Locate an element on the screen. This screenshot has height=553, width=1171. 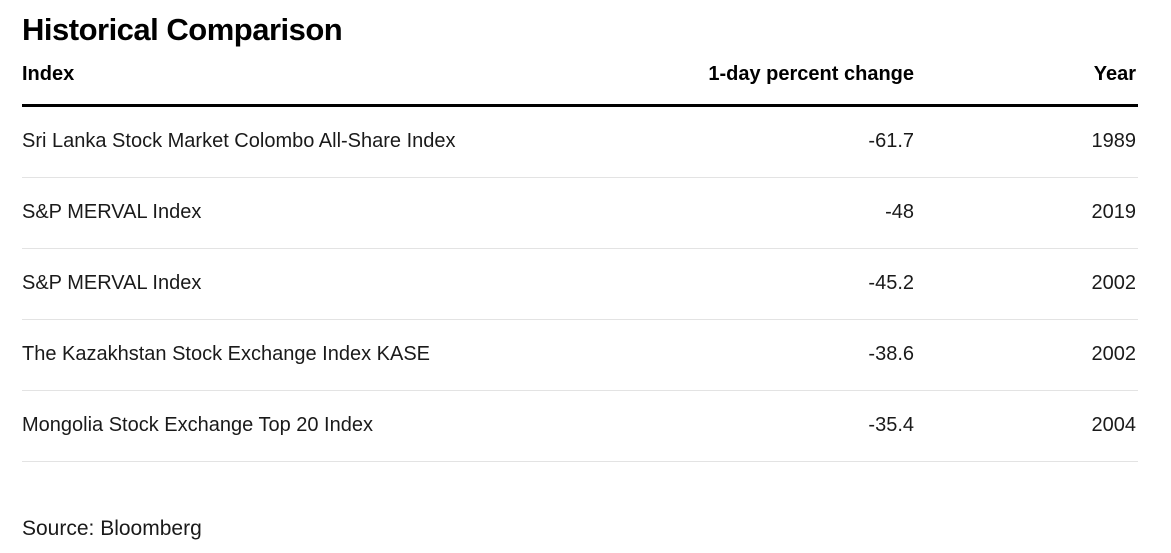
cell-percent-change: -45.2 is located at coordinates (768, 284).